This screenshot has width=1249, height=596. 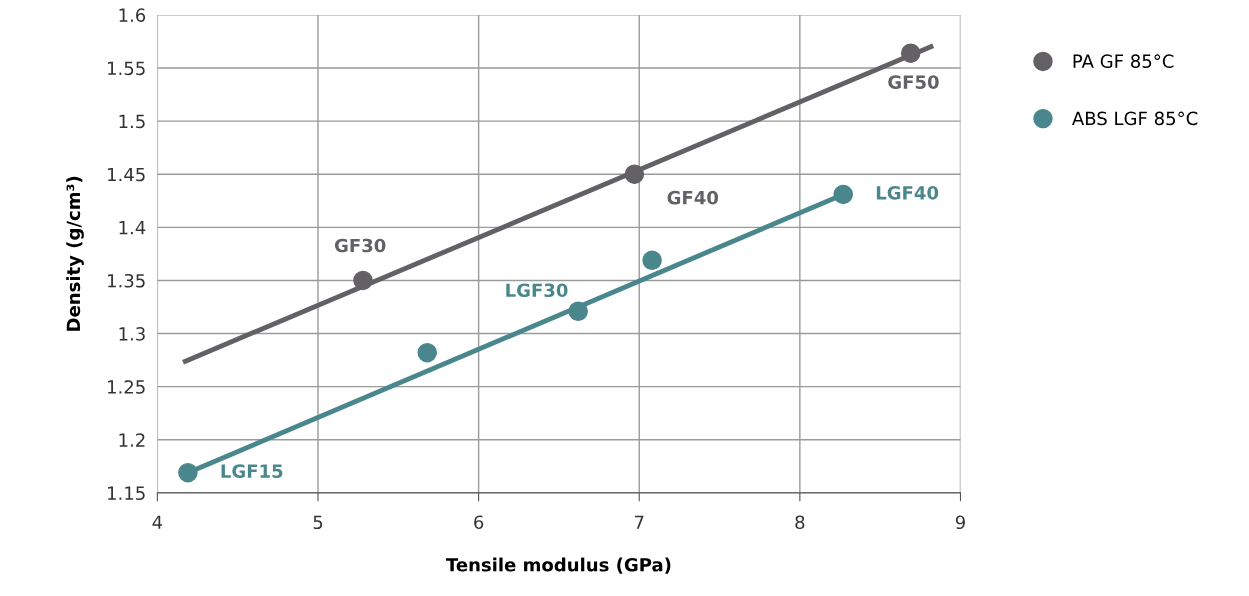 What do you see at coordinates (913, 82) in the screenshot?
I see `annotation: GF50` at bounding box center [913, 82].